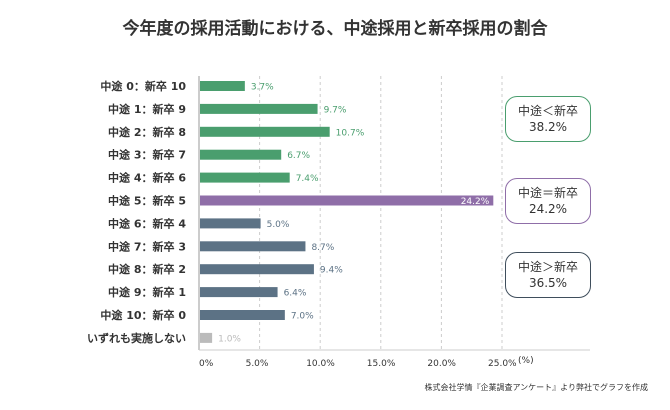  What do you see at coordinates (548, 201) in the screenshot?
I see `group-box-equal: 中途＝新卒 24.2%` at bounding box center [548, 201].